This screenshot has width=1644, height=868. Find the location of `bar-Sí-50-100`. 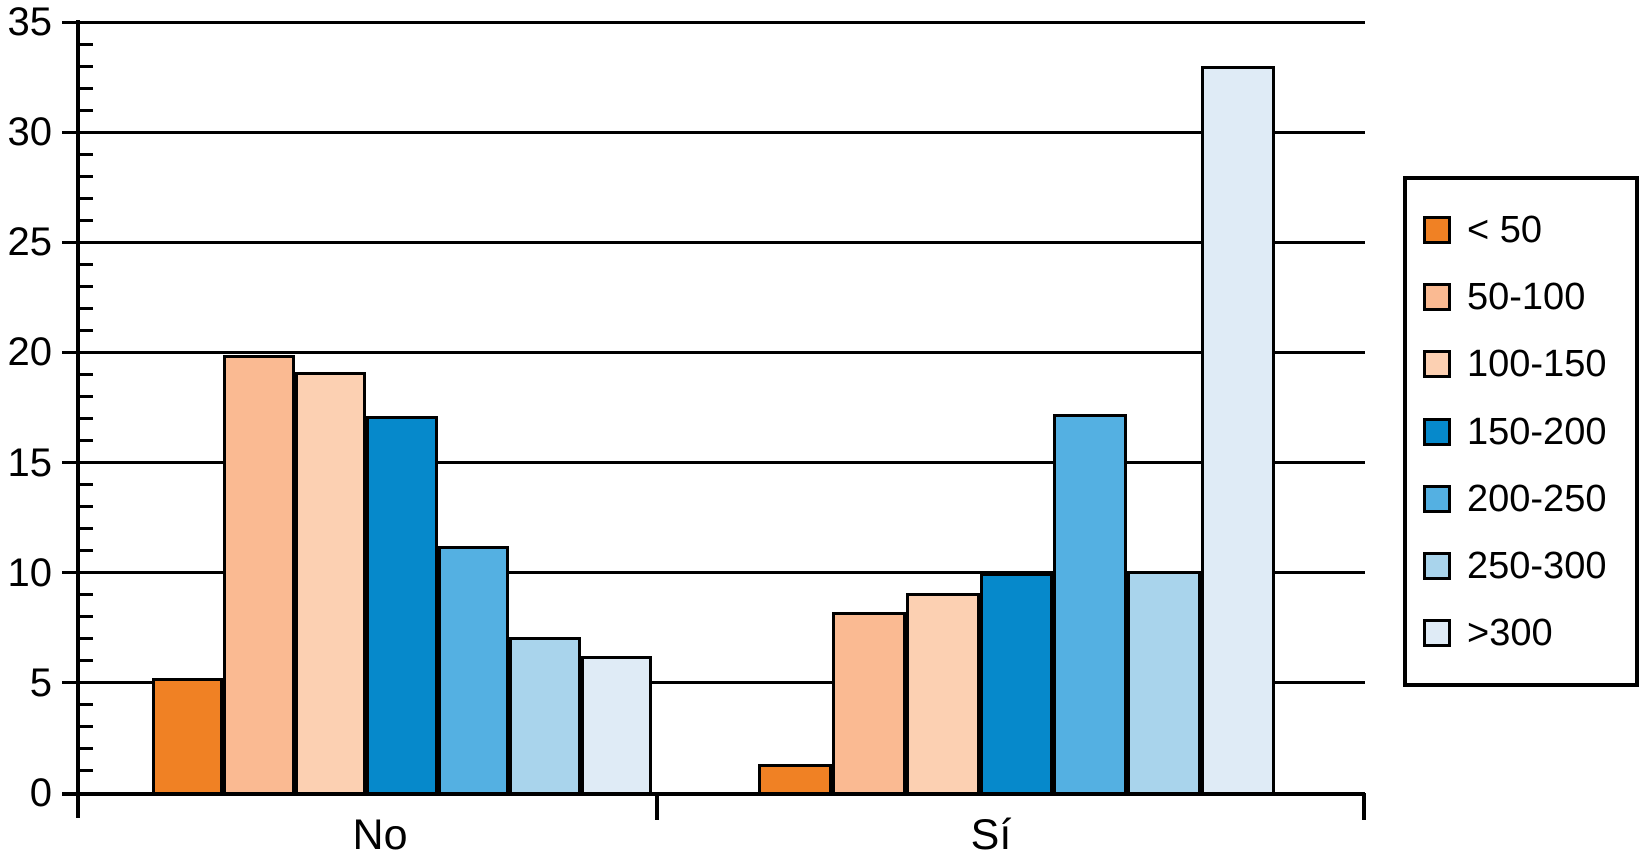

bar-Sí-50-100 is located at coordinates (868, 703).